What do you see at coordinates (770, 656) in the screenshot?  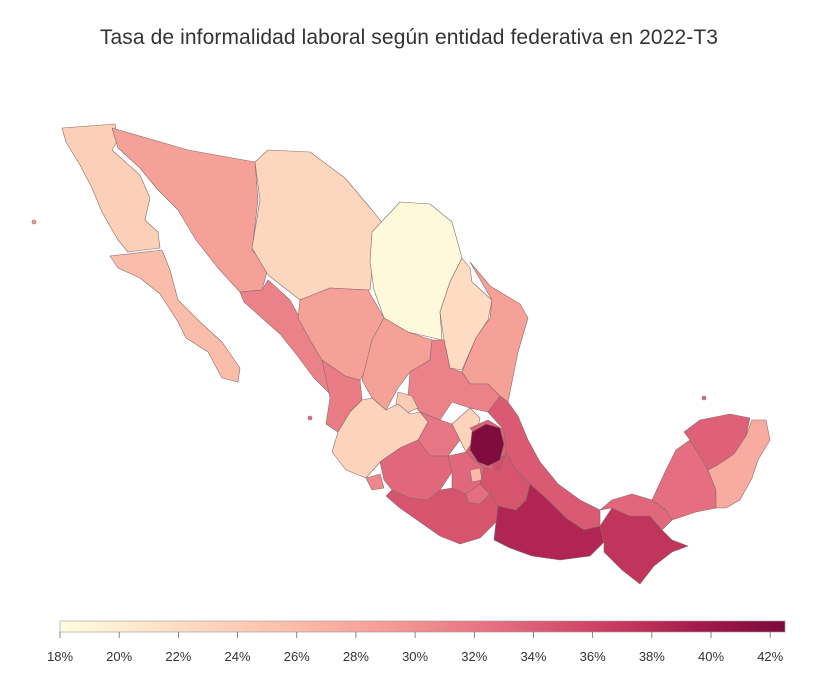 I see `legend-tick-label: 42%` at bounding box center [770, 656].